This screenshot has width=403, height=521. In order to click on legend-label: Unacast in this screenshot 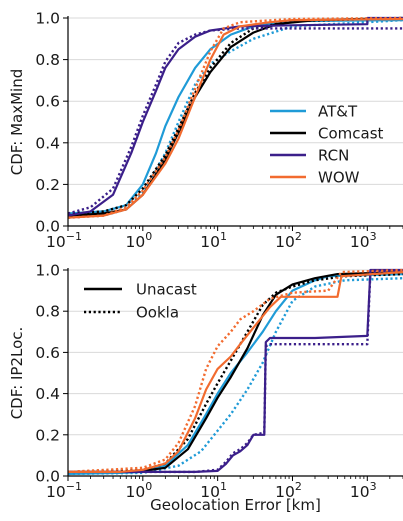, I will do `click(166, 290)`.